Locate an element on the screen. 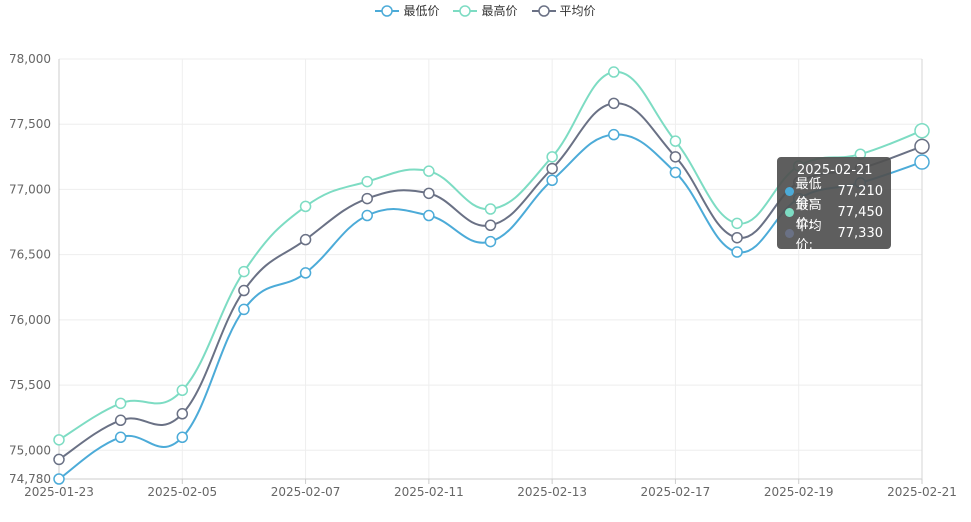 The image size is (971, 522). x-tick-label: 2025-02-17 is located at coordinates (676, 492).